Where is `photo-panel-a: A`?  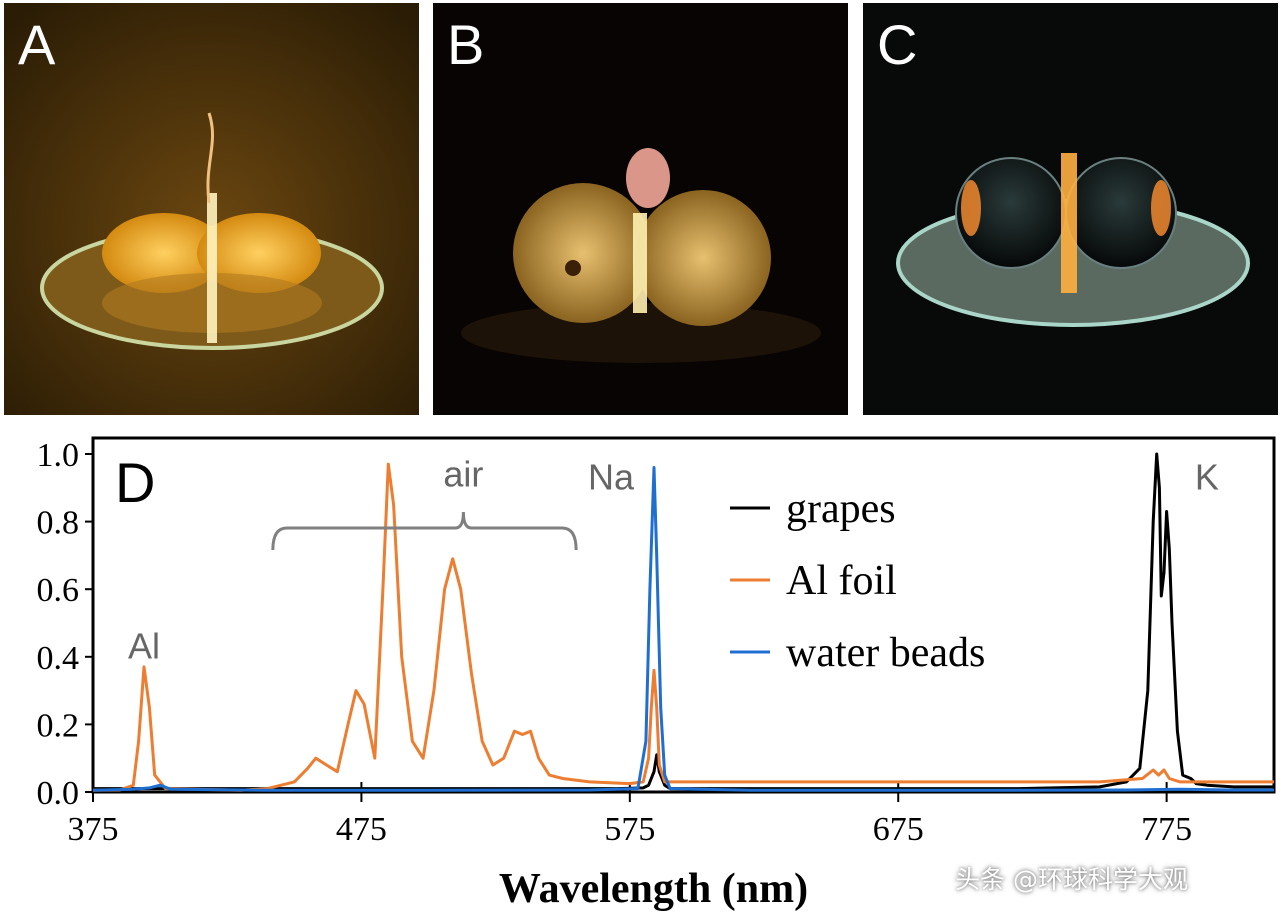
photo-panel-a: A is located at coordinates (211, 209).